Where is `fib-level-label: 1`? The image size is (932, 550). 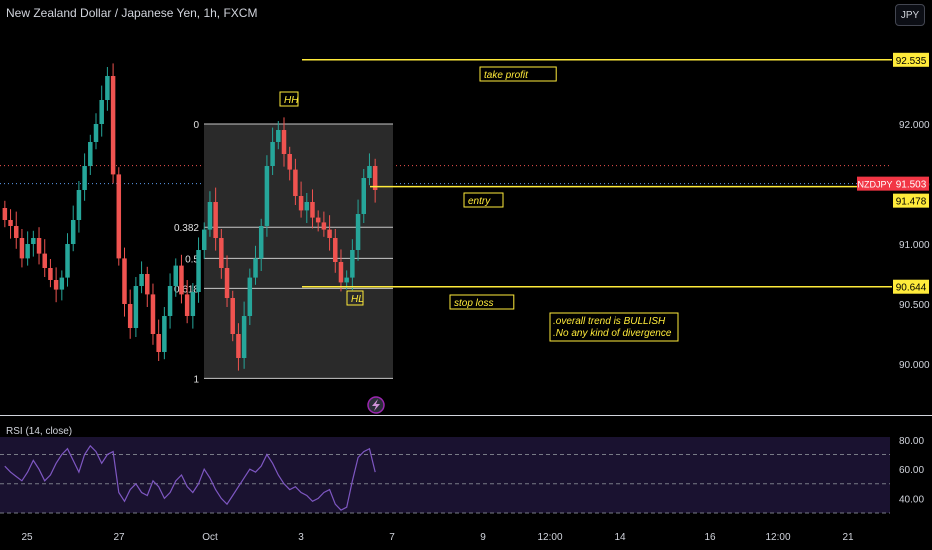 fib-level-label: 1 is located at coordinates (196, 379).